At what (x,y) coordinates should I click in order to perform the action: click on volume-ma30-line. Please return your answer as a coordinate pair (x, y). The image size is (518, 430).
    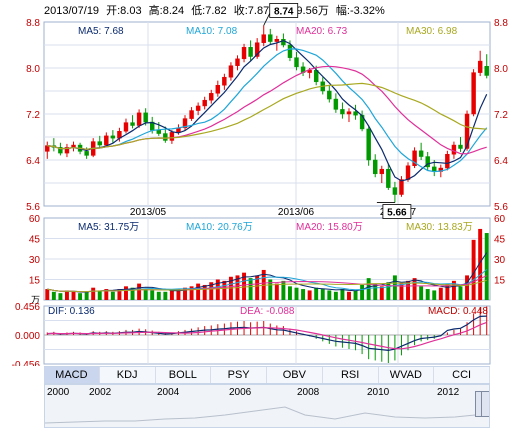
    Looking at the image, I should click on (267, 286).